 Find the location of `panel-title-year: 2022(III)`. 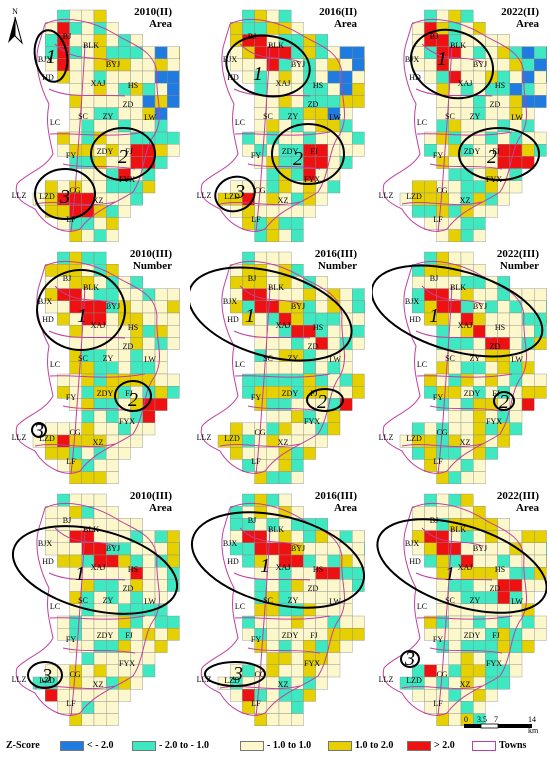

panel-title-year: 2022(III) is located at coordinates (517, 496).